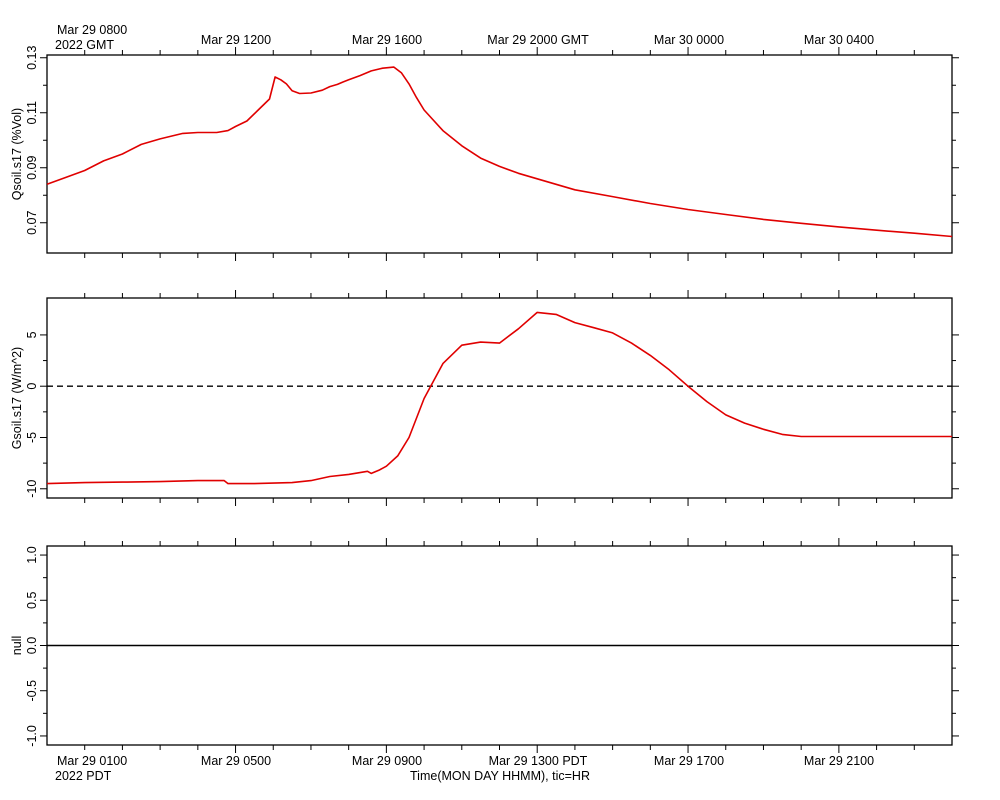  Describe the element at coordinates (84, 45) in the screenshot. I see `top-axis-corner-label-line2: 2022 GMT` at that location.